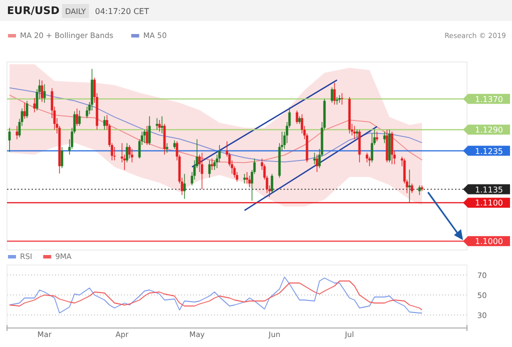  Describe the element at coordinates (33, 11) in the screenshot. I see `chart-title: EUR/USD` at that location.